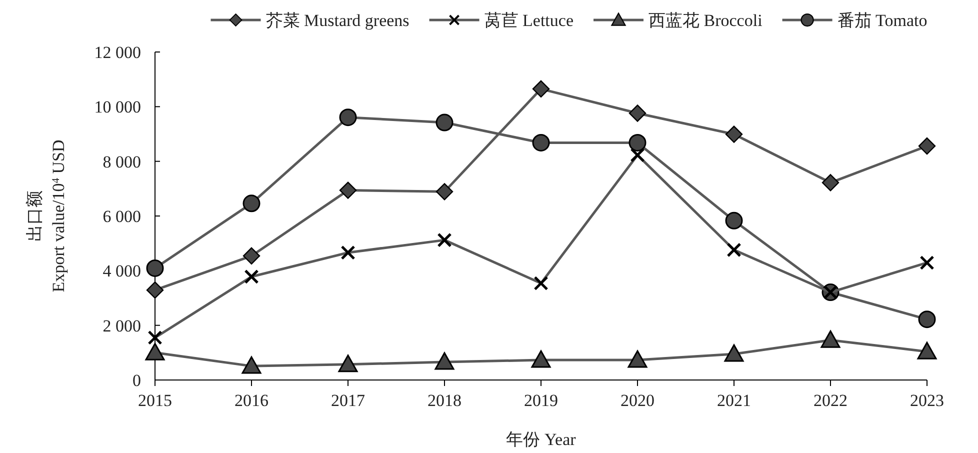 The width and height of the screenshot is (978, 453). What do you see at coordinates (251, 400) in the screenshot?
I see `x-tick-label: 2016` at bounding box center [251, 400].